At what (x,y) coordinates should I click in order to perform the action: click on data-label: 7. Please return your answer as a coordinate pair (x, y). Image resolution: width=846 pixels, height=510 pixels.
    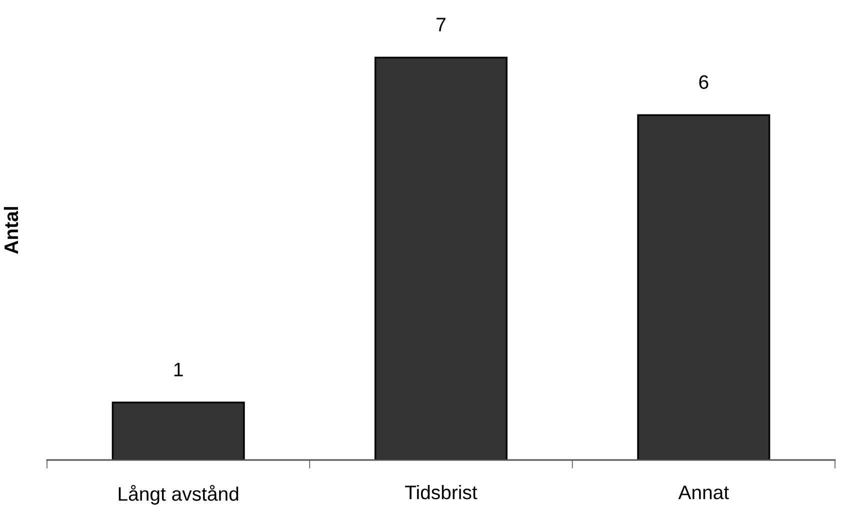
    Looking at the image, I should click on (441, 25).